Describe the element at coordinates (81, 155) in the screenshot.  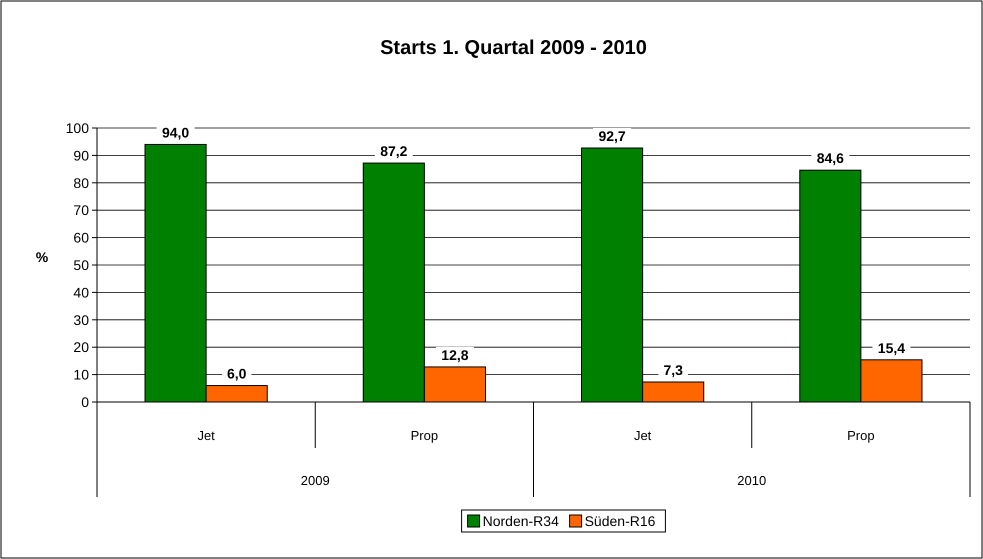
I see `y-tick-label: 90` at that location.